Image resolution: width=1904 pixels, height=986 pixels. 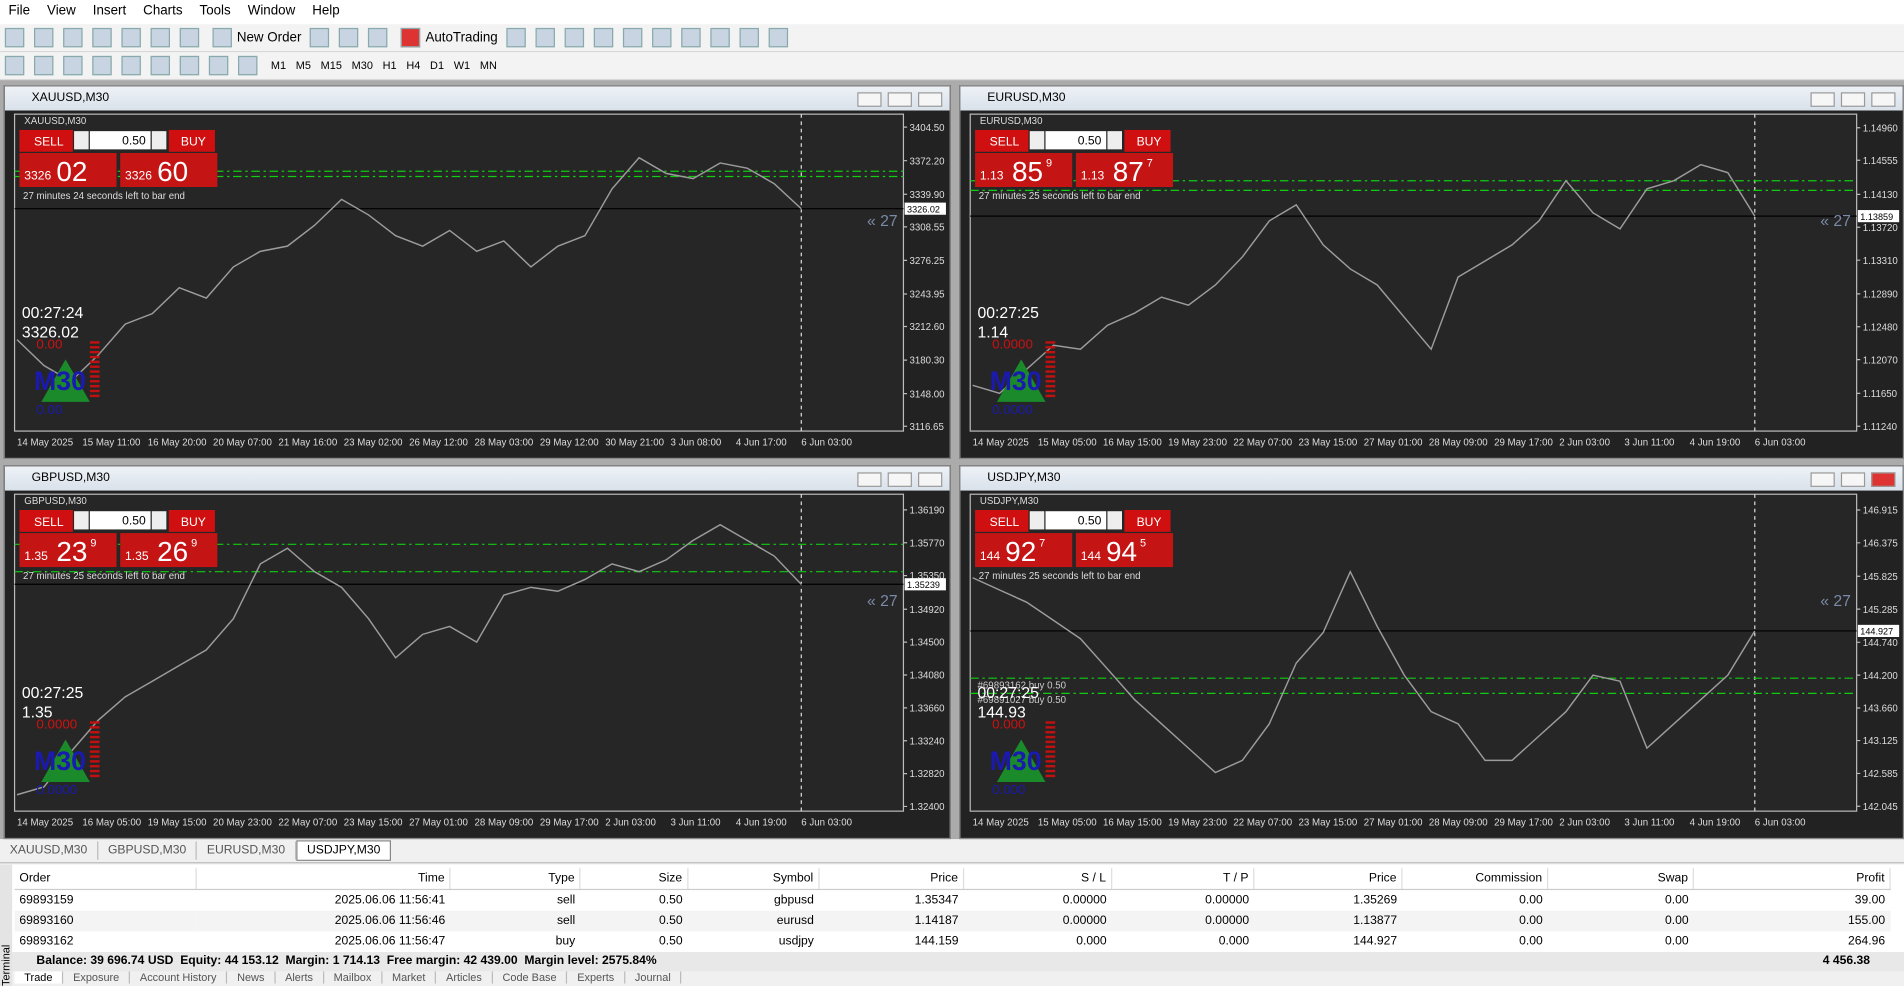 What do you see at coordinates (97, 977) in the screenshot?
I see `terminal-tab: Exposure` at bounding box center [97, 977].